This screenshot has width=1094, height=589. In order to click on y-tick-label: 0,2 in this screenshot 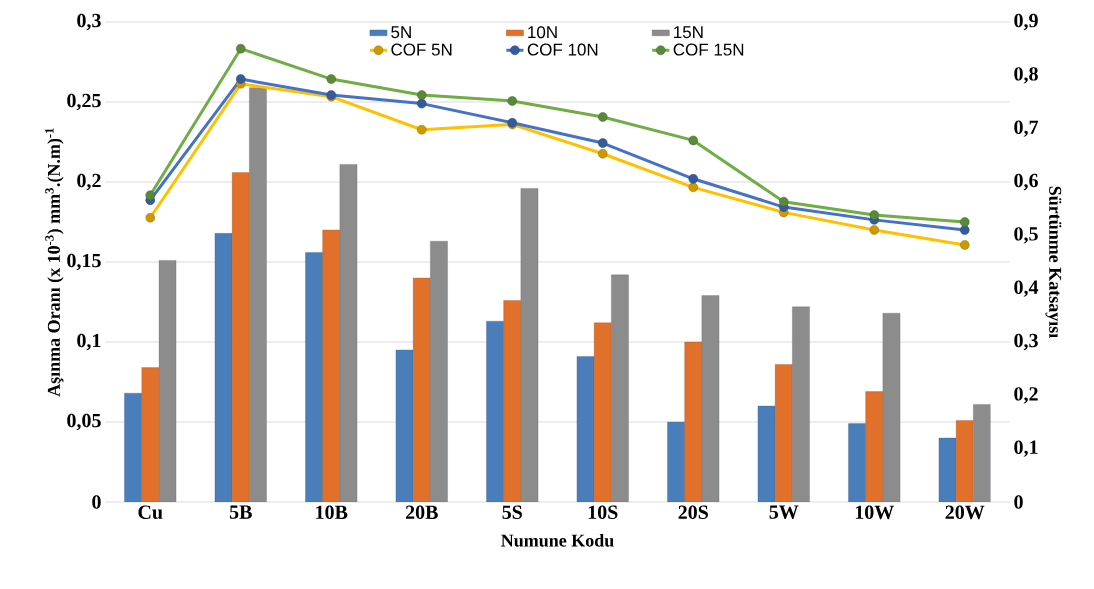, I will do `click(89, 182)`.